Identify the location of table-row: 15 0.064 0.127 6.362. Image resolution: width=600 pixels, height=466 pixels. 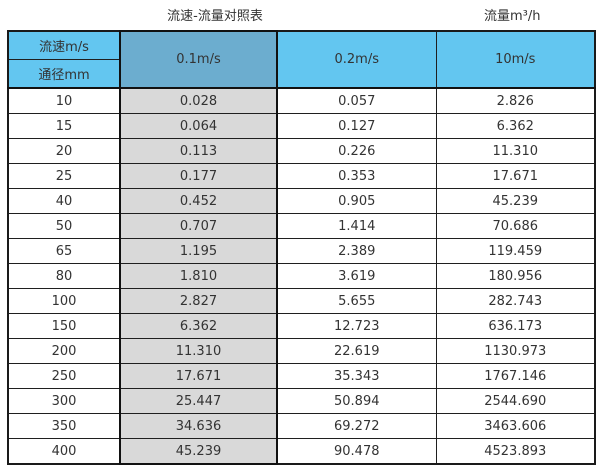
(301, 126).